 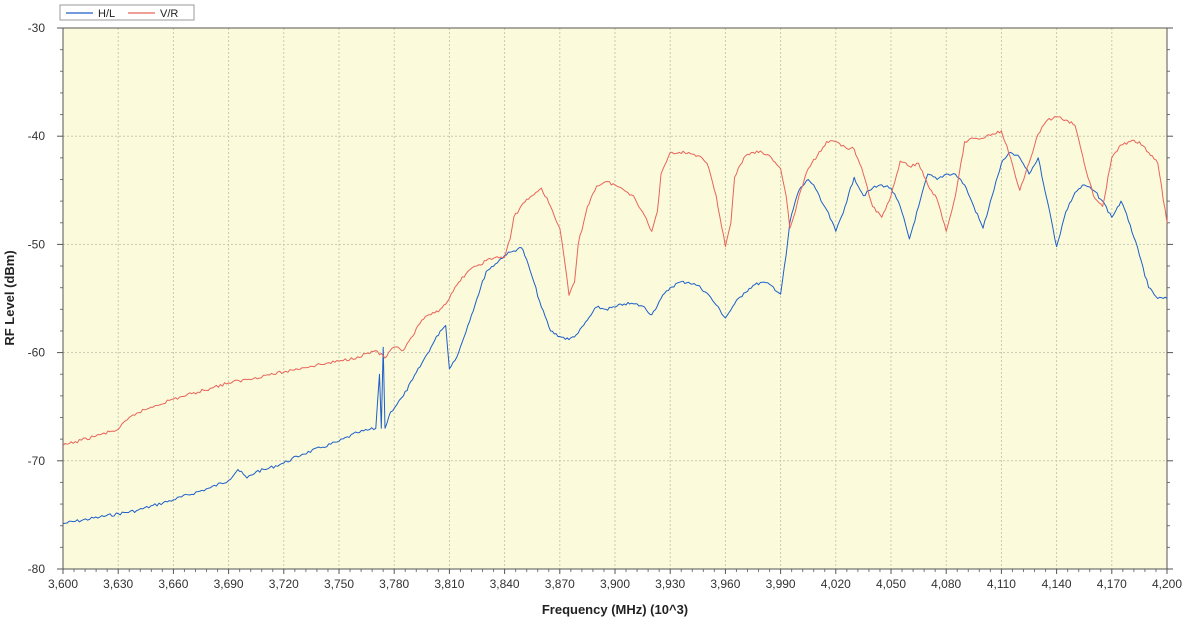 I want to click on x-tick-label: 3,870, so click(x=560, y=584).